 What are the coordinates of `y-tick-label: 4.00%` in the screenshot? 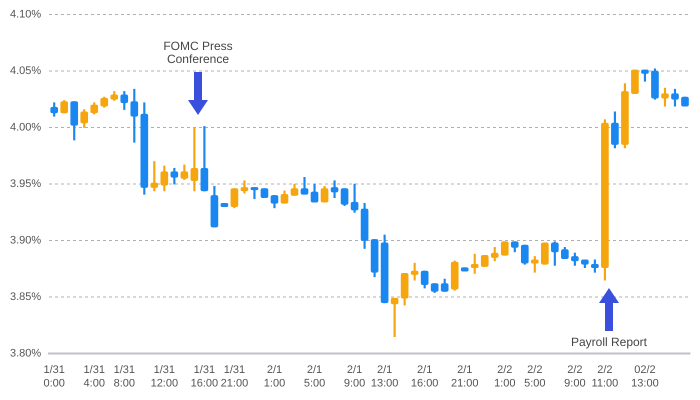 It's located at (26, 128).